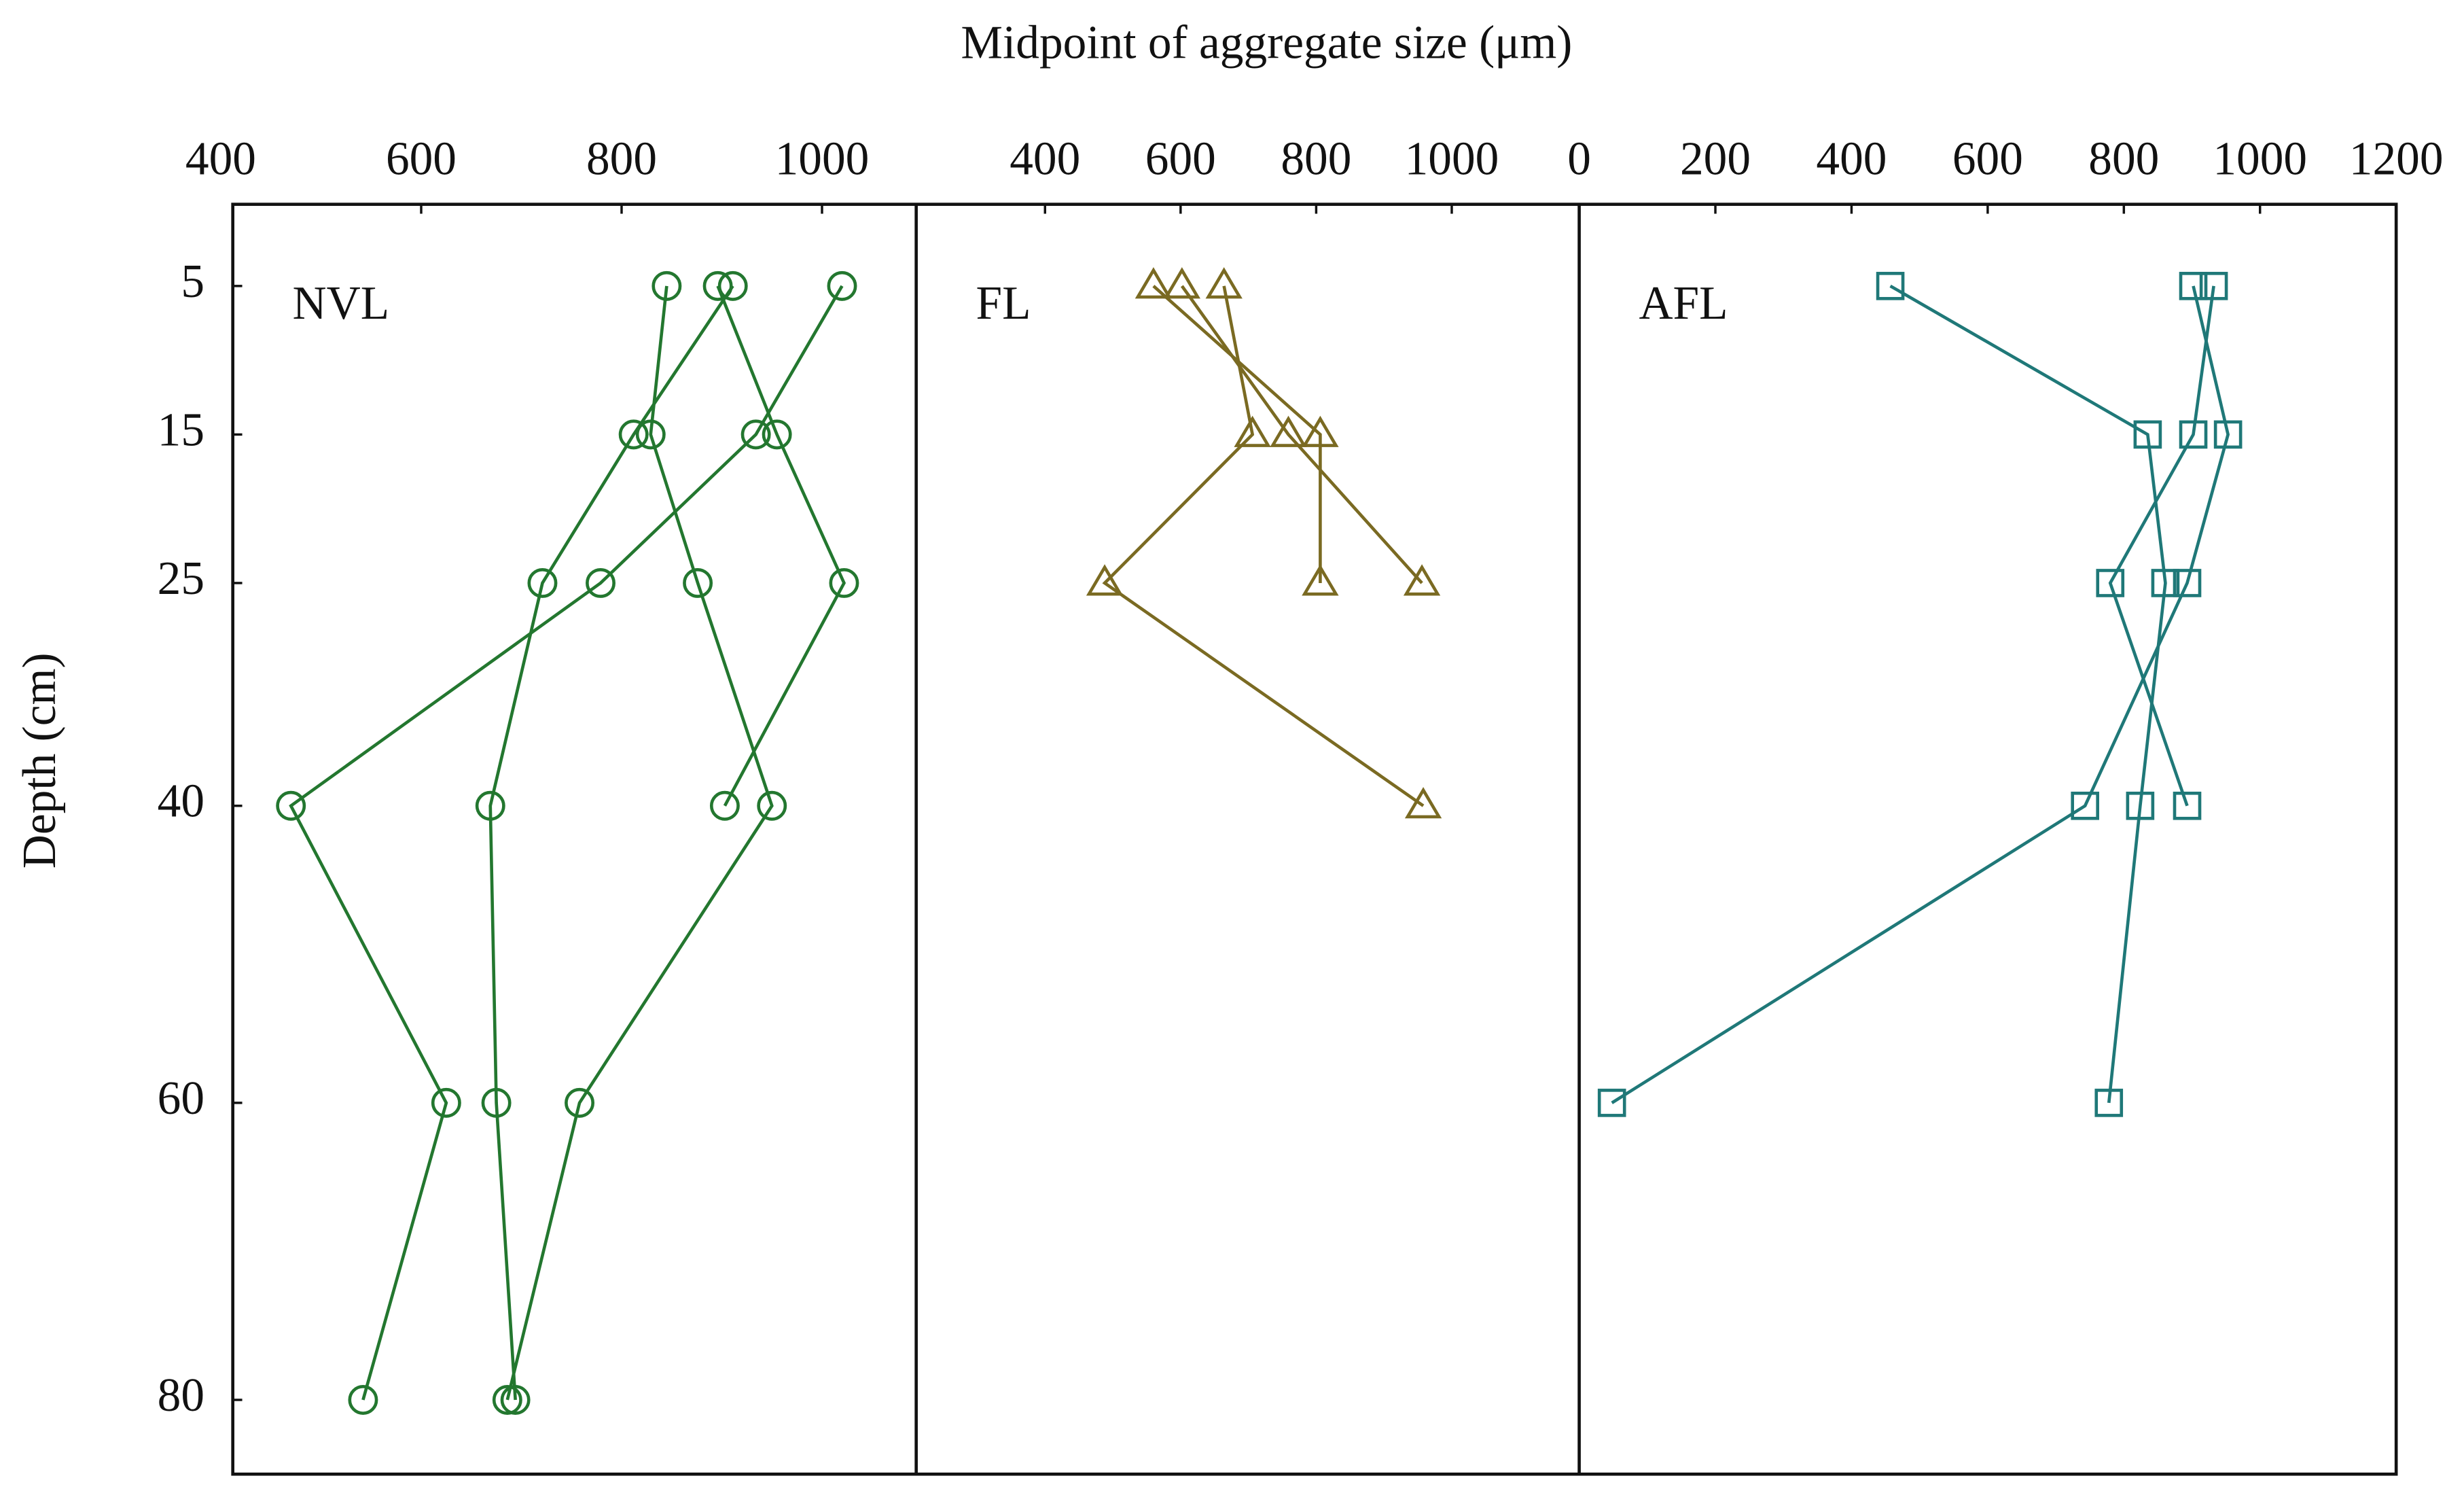  I want to click on x-tick-label: 1200, so click(2396, 159).